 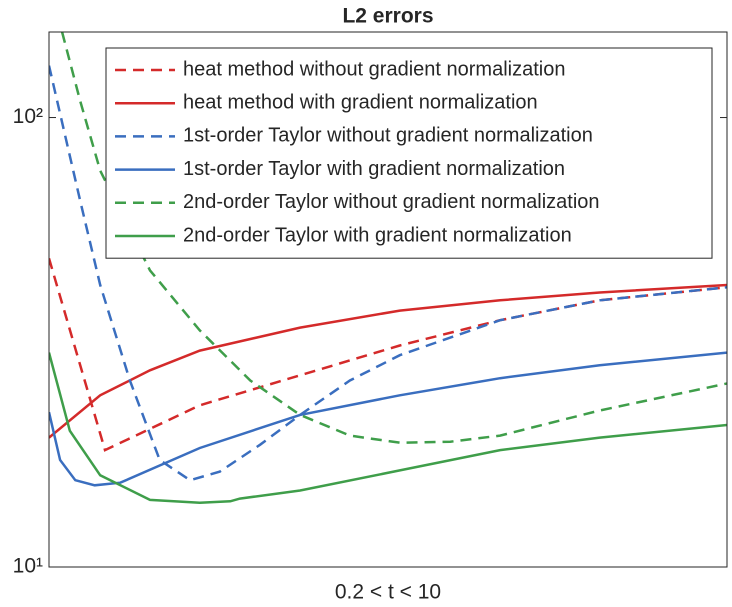 I want to click on y-tick-label: 10², so click(x=28, y=116).